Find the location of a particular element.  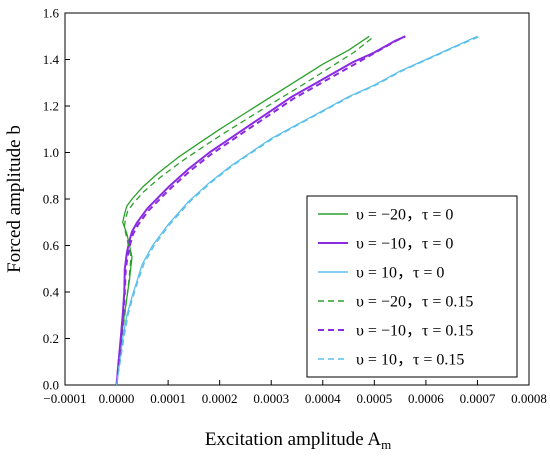

legend-label-6: υ = 10，τ = 0.15 is located at coordinates (410, 360).